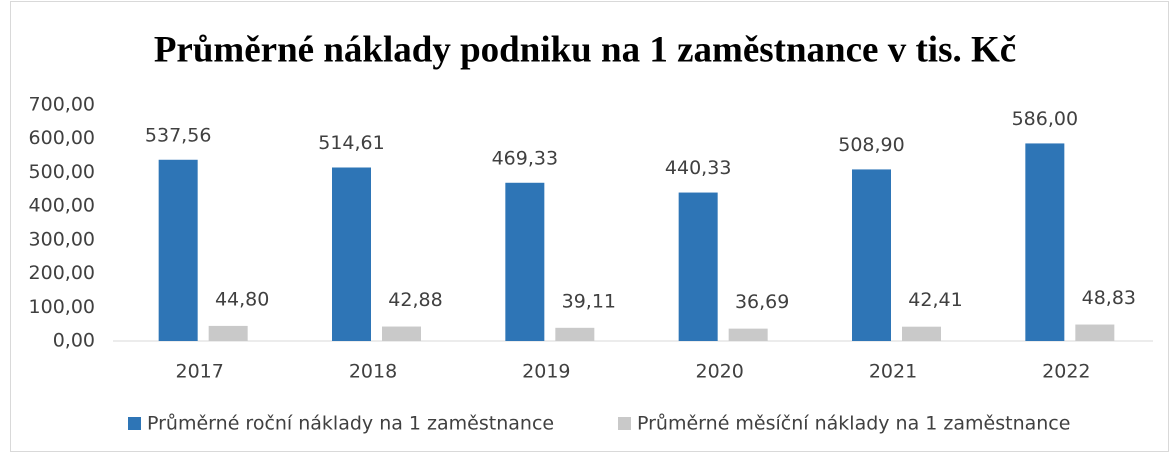 The height and width of the screenshot is (454, 1171). Describe the element at coordinates (373, 372) in the screenshot. I see `x-tick-label: 2018` at that location.